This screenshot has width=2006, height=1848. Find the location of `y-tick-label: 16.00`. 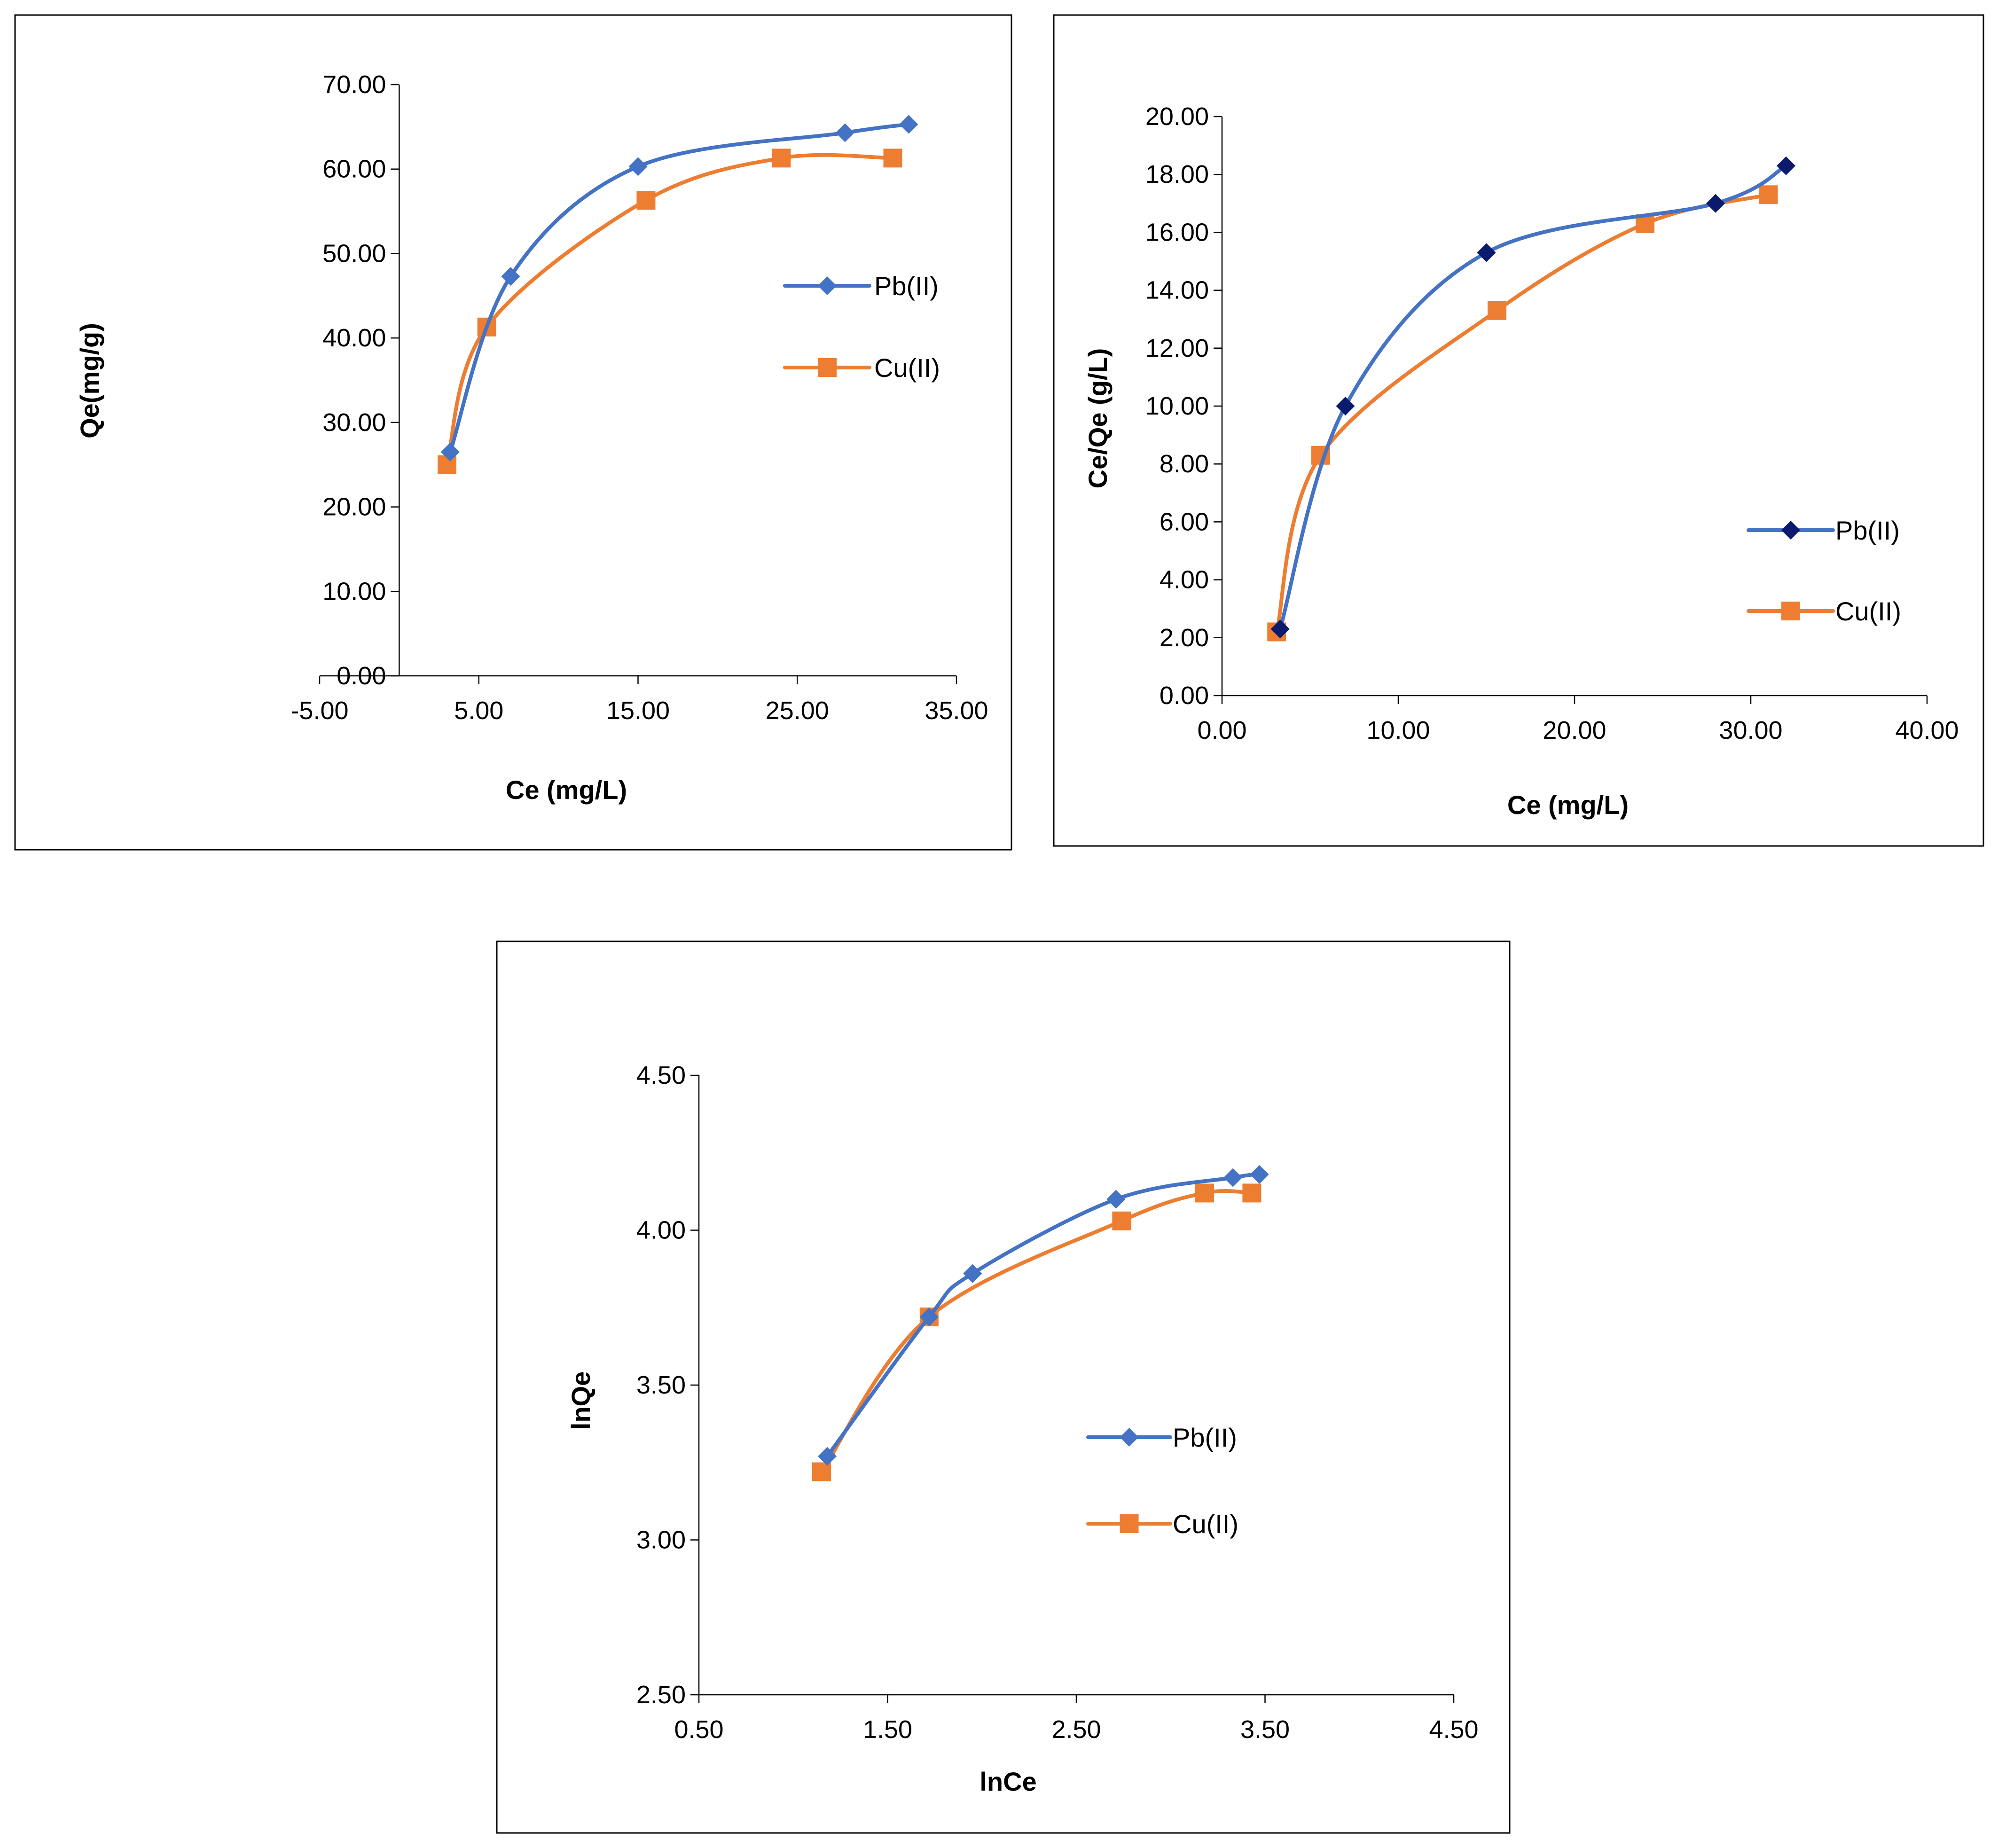

y-tick-label: 16.00 is located at coordinates (1177, 232).